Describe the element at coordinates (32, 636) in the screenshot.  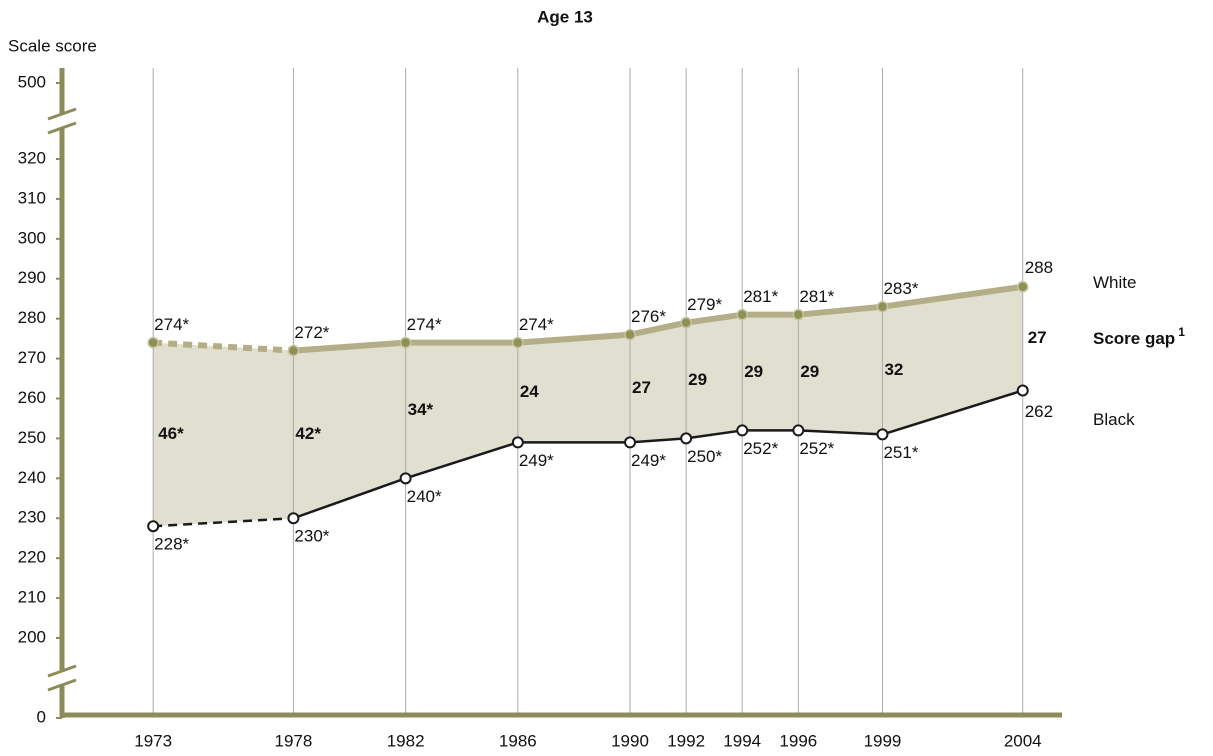
I see `y-tick-label: 200` at that location.